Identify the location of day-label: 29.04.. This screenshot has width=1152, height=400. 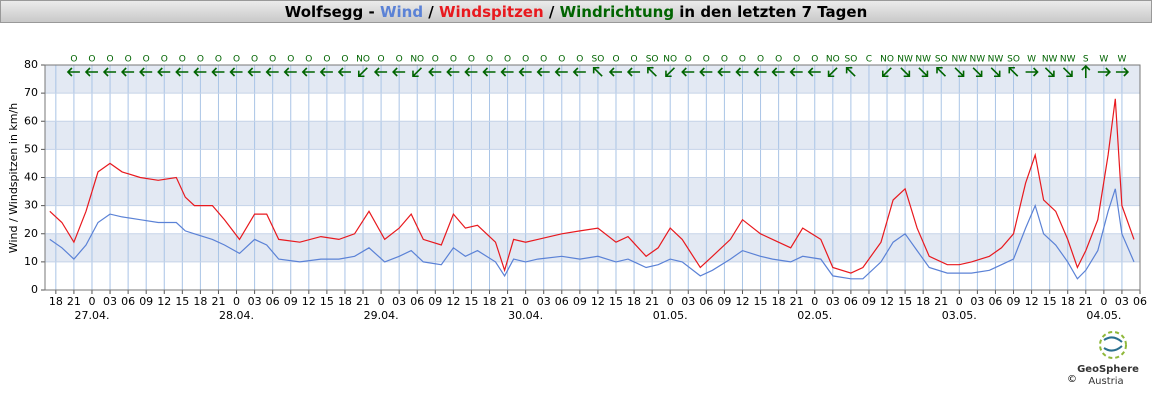
(381, 315).